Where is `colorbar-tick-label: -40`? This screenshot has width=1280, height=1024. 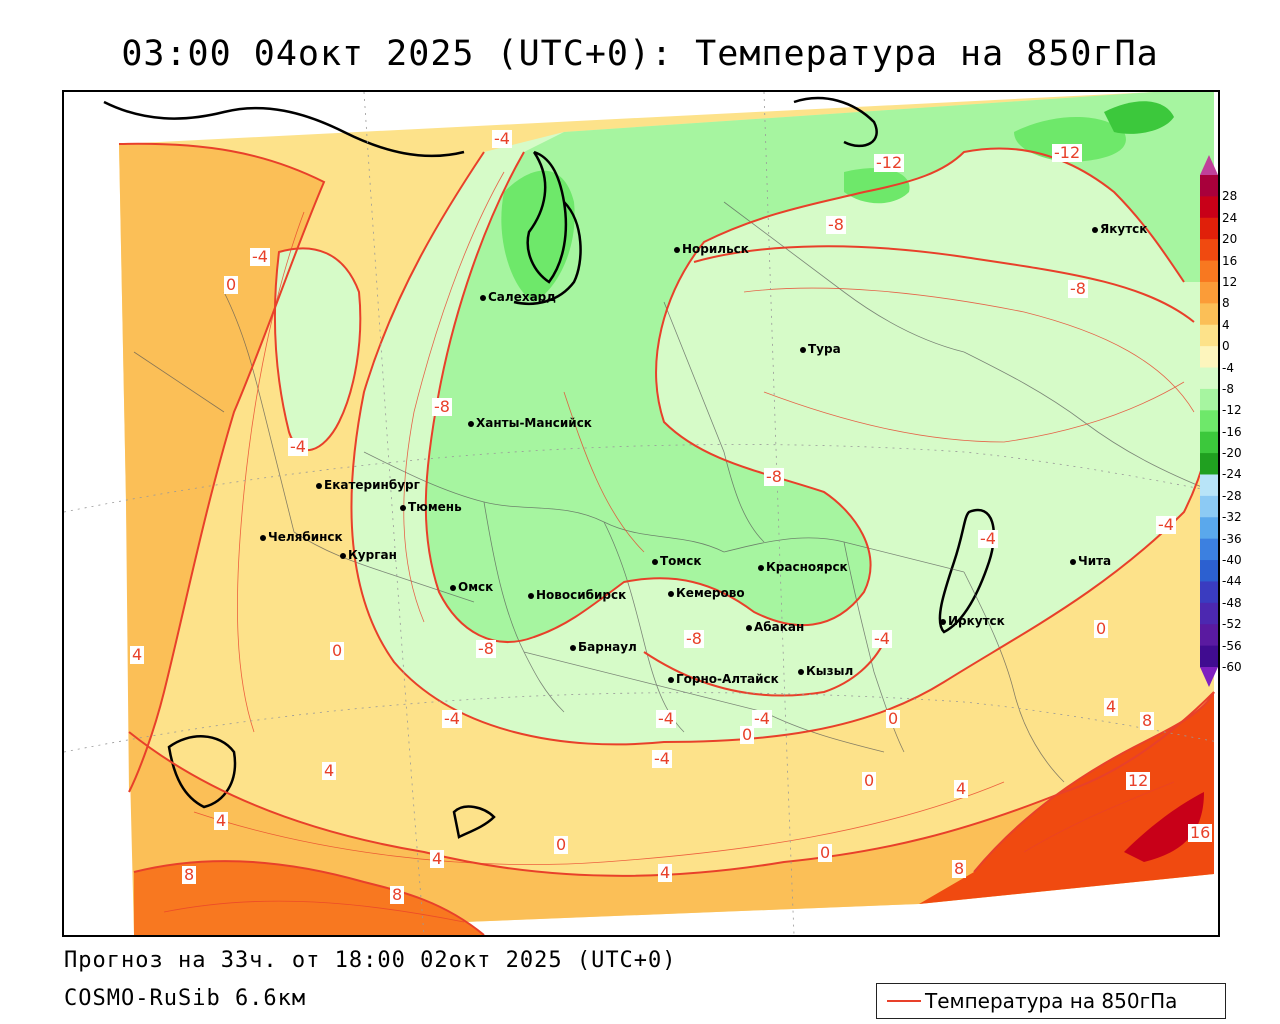
colorbar-tick-label: -40 is located at coordinates (1232, 560).